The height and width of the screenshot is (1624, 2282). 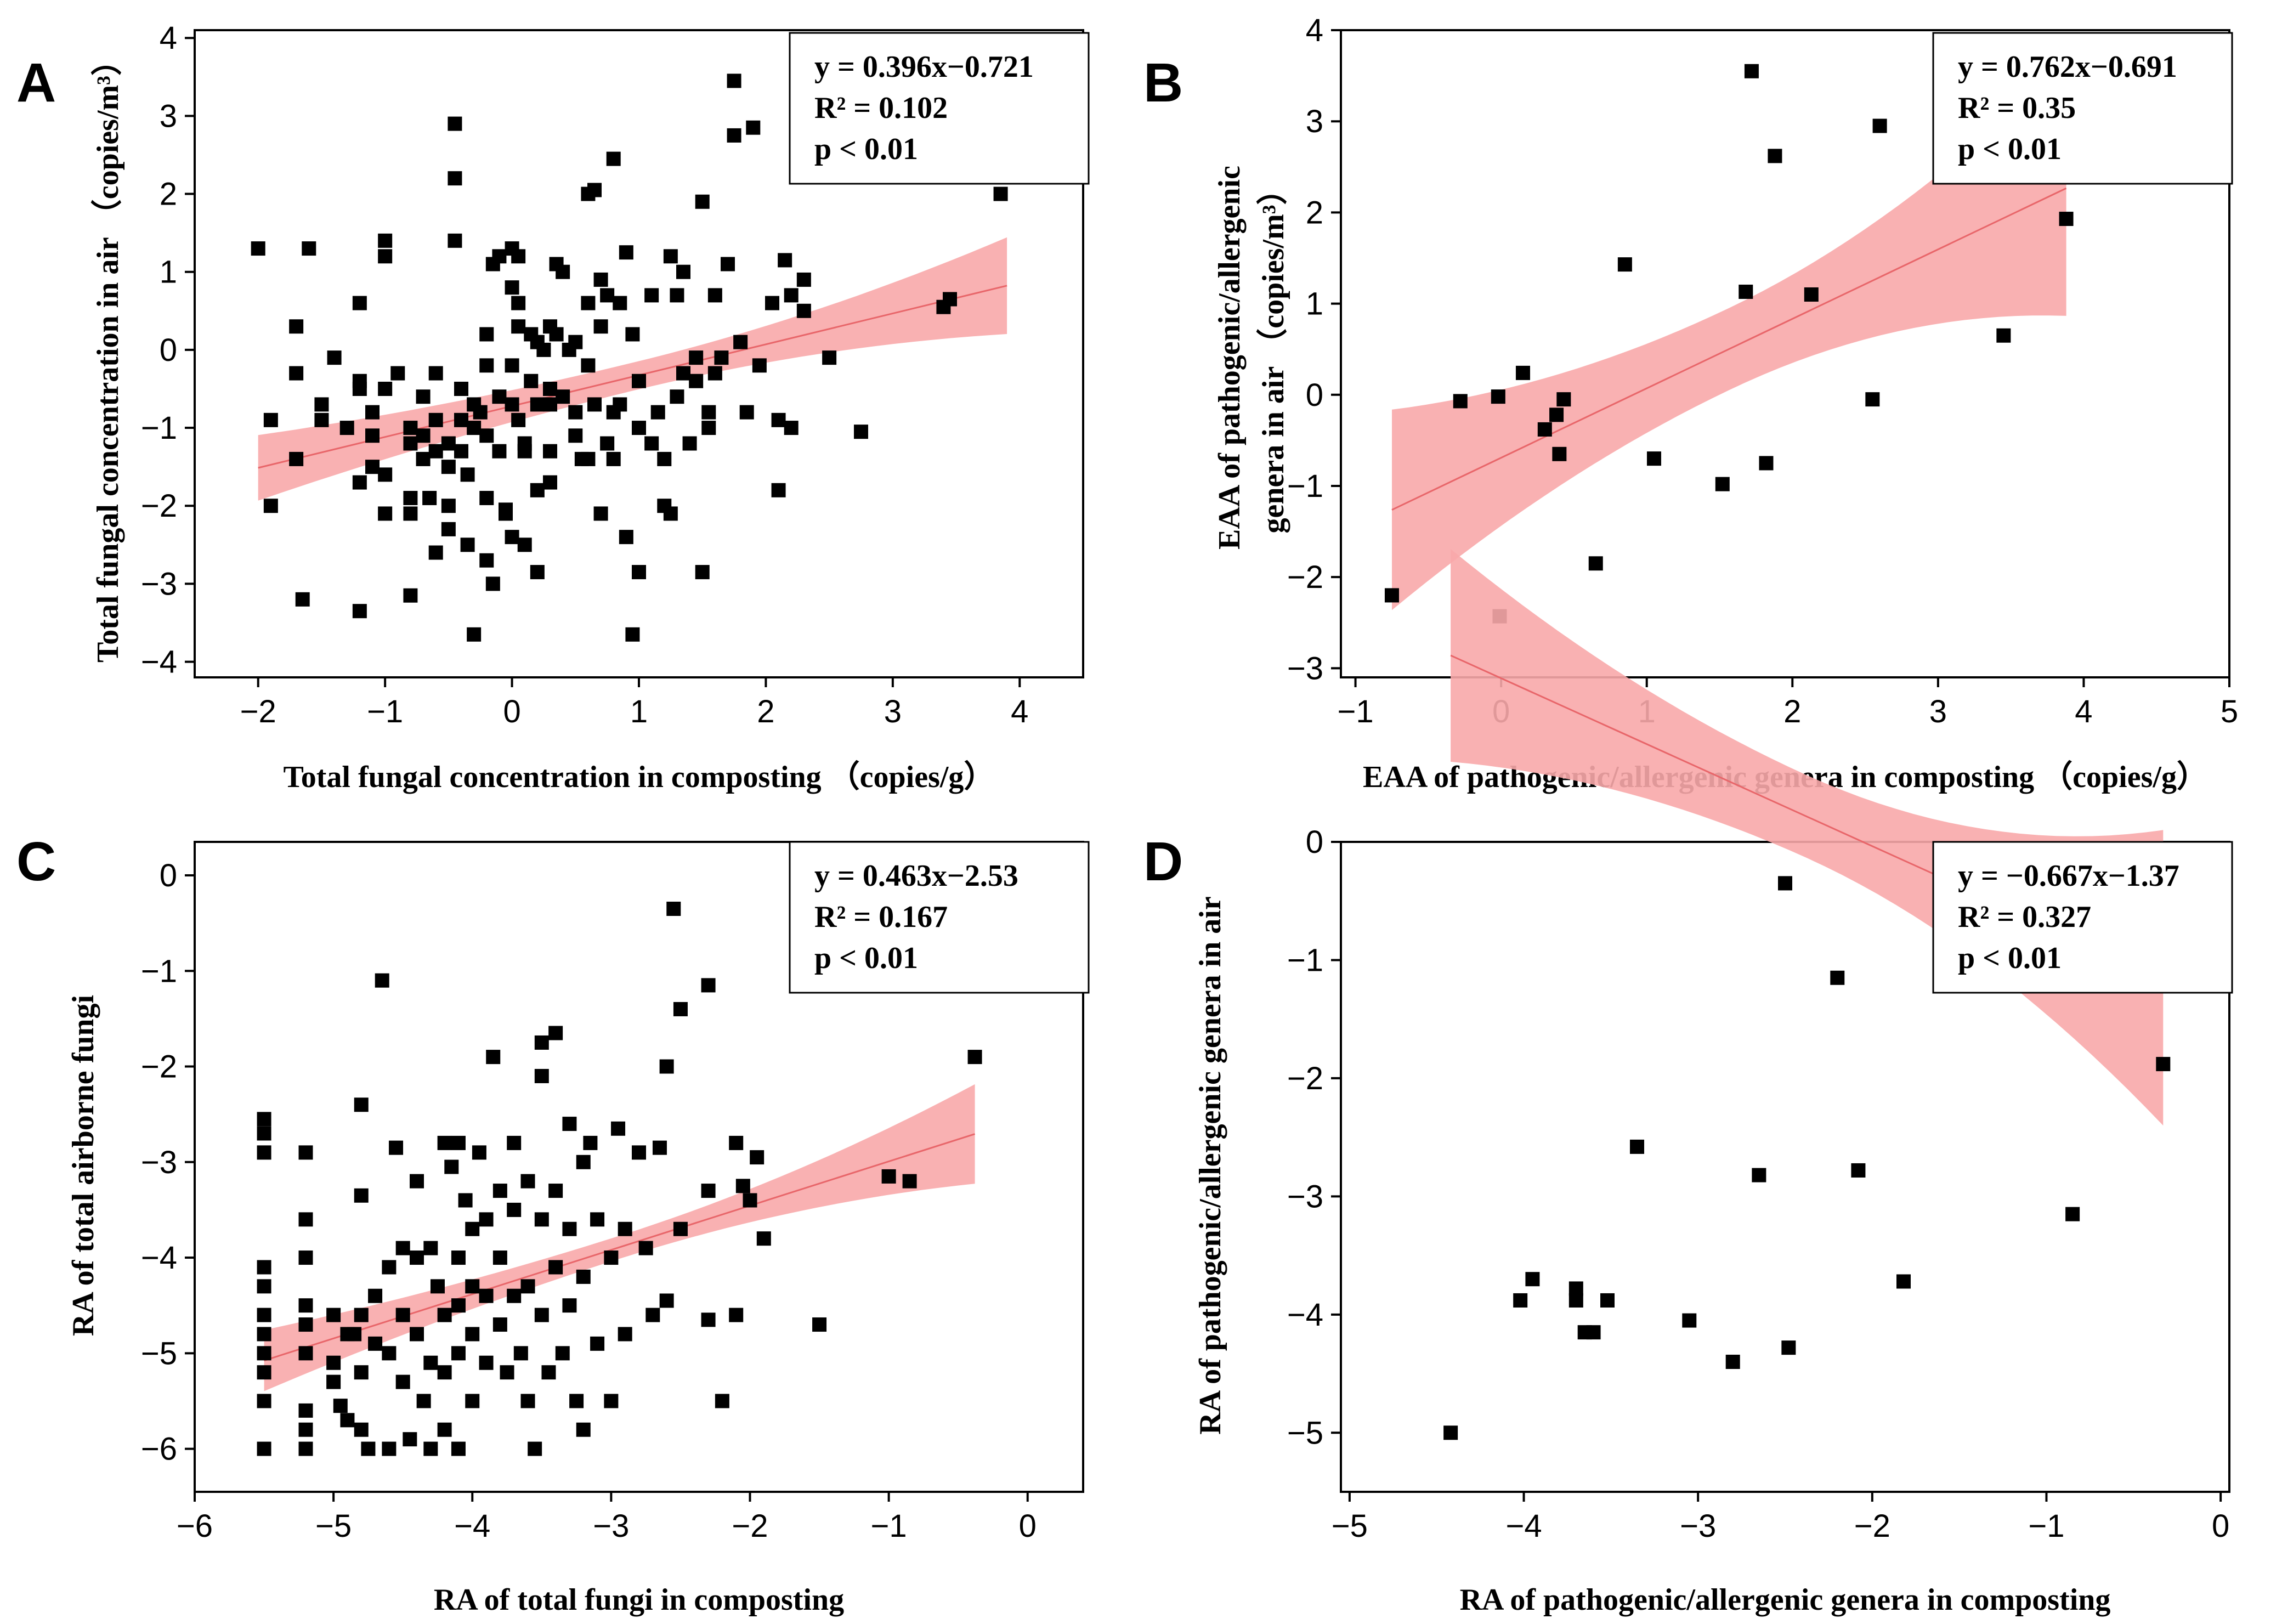 What do you see at coordinates (1019, 712) in the screenshot?
I see `x-tick-label: 4` at bounding box center [1019, 712].